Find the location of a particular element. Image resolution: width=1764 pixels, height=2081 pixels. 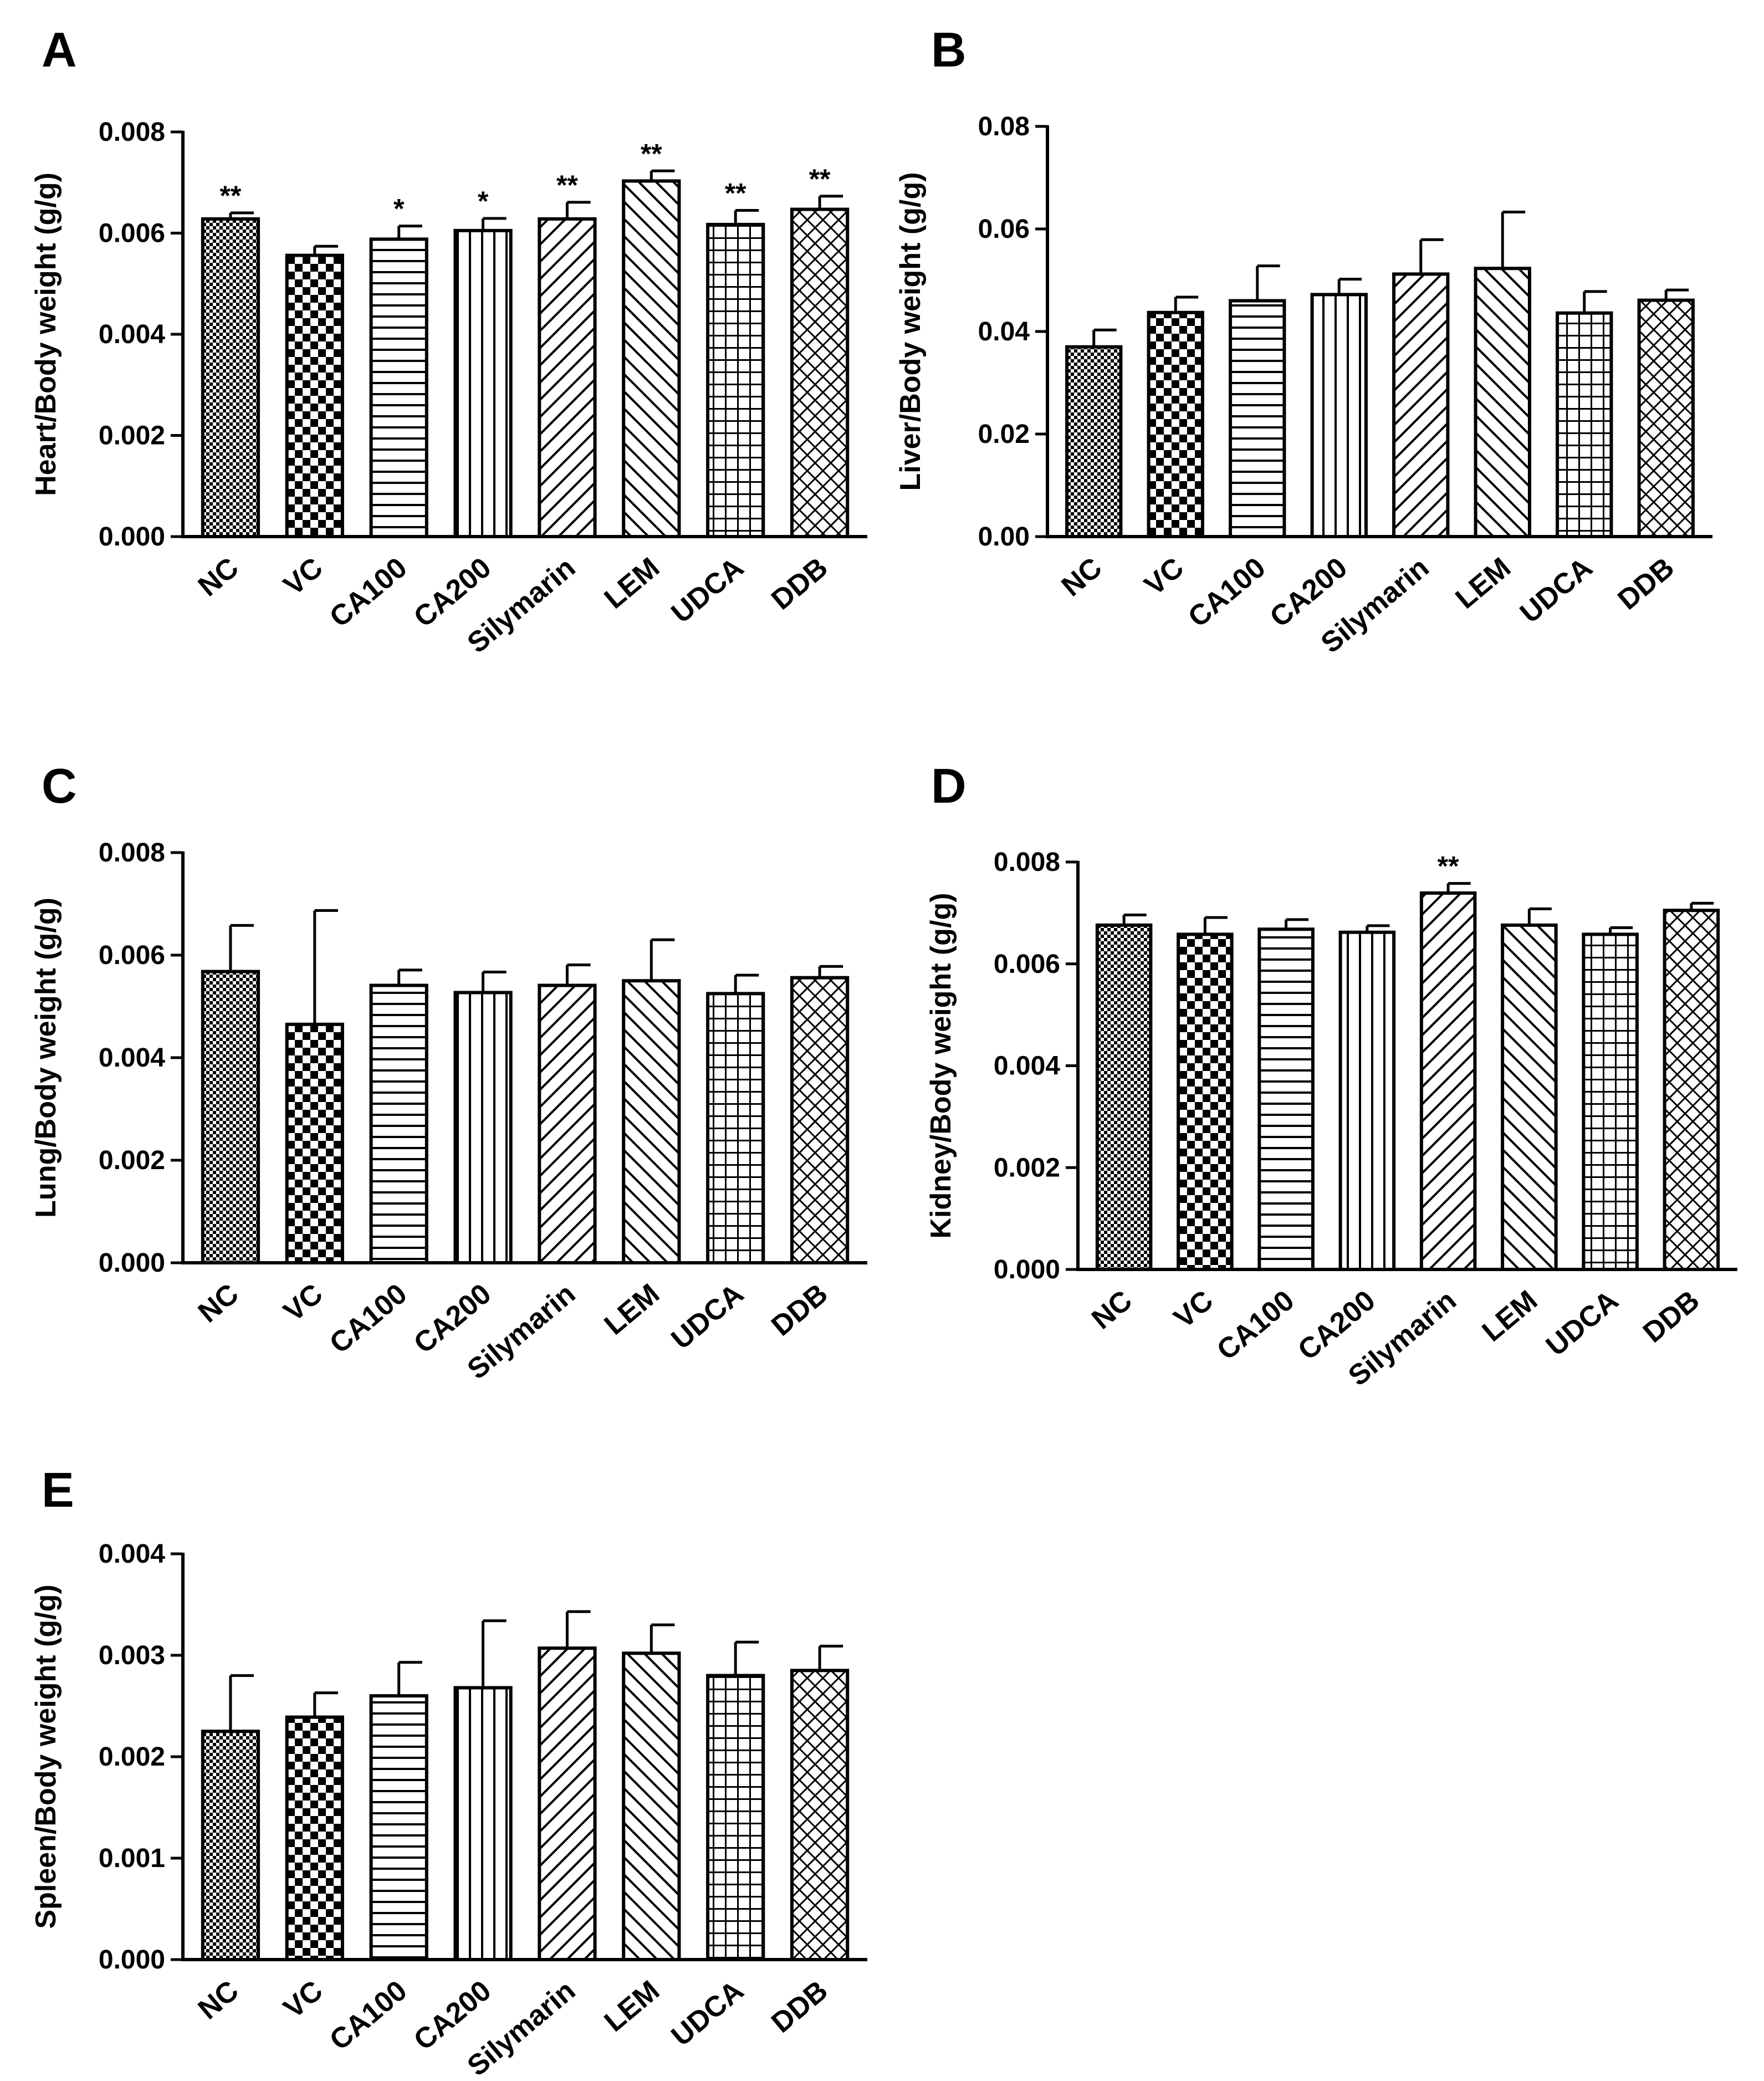

panel-c-bar-ca200 is located at coordinates (483, 1128).